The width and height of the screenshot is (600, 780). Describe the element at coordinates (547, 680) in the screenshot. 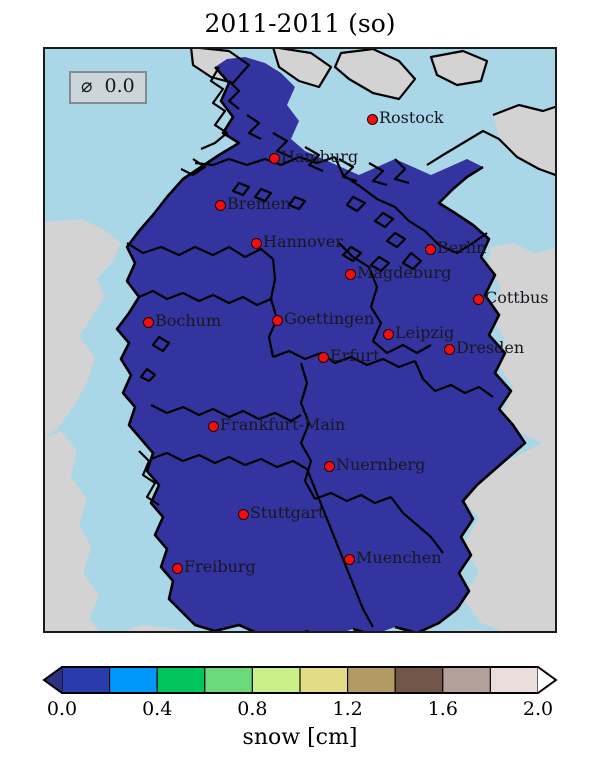

I see `colorbar-over-arrow` at that location.